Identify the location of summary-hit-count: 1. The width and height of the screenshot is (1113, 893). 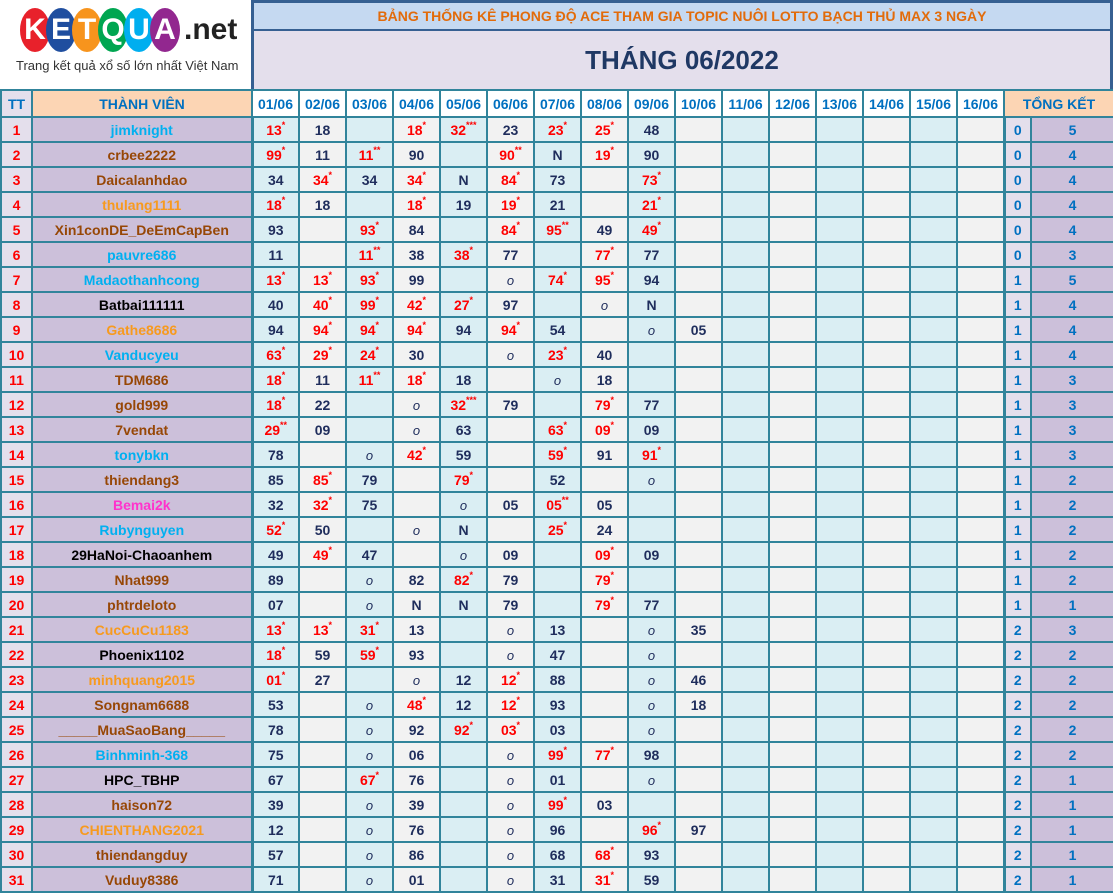
(1071, 604).